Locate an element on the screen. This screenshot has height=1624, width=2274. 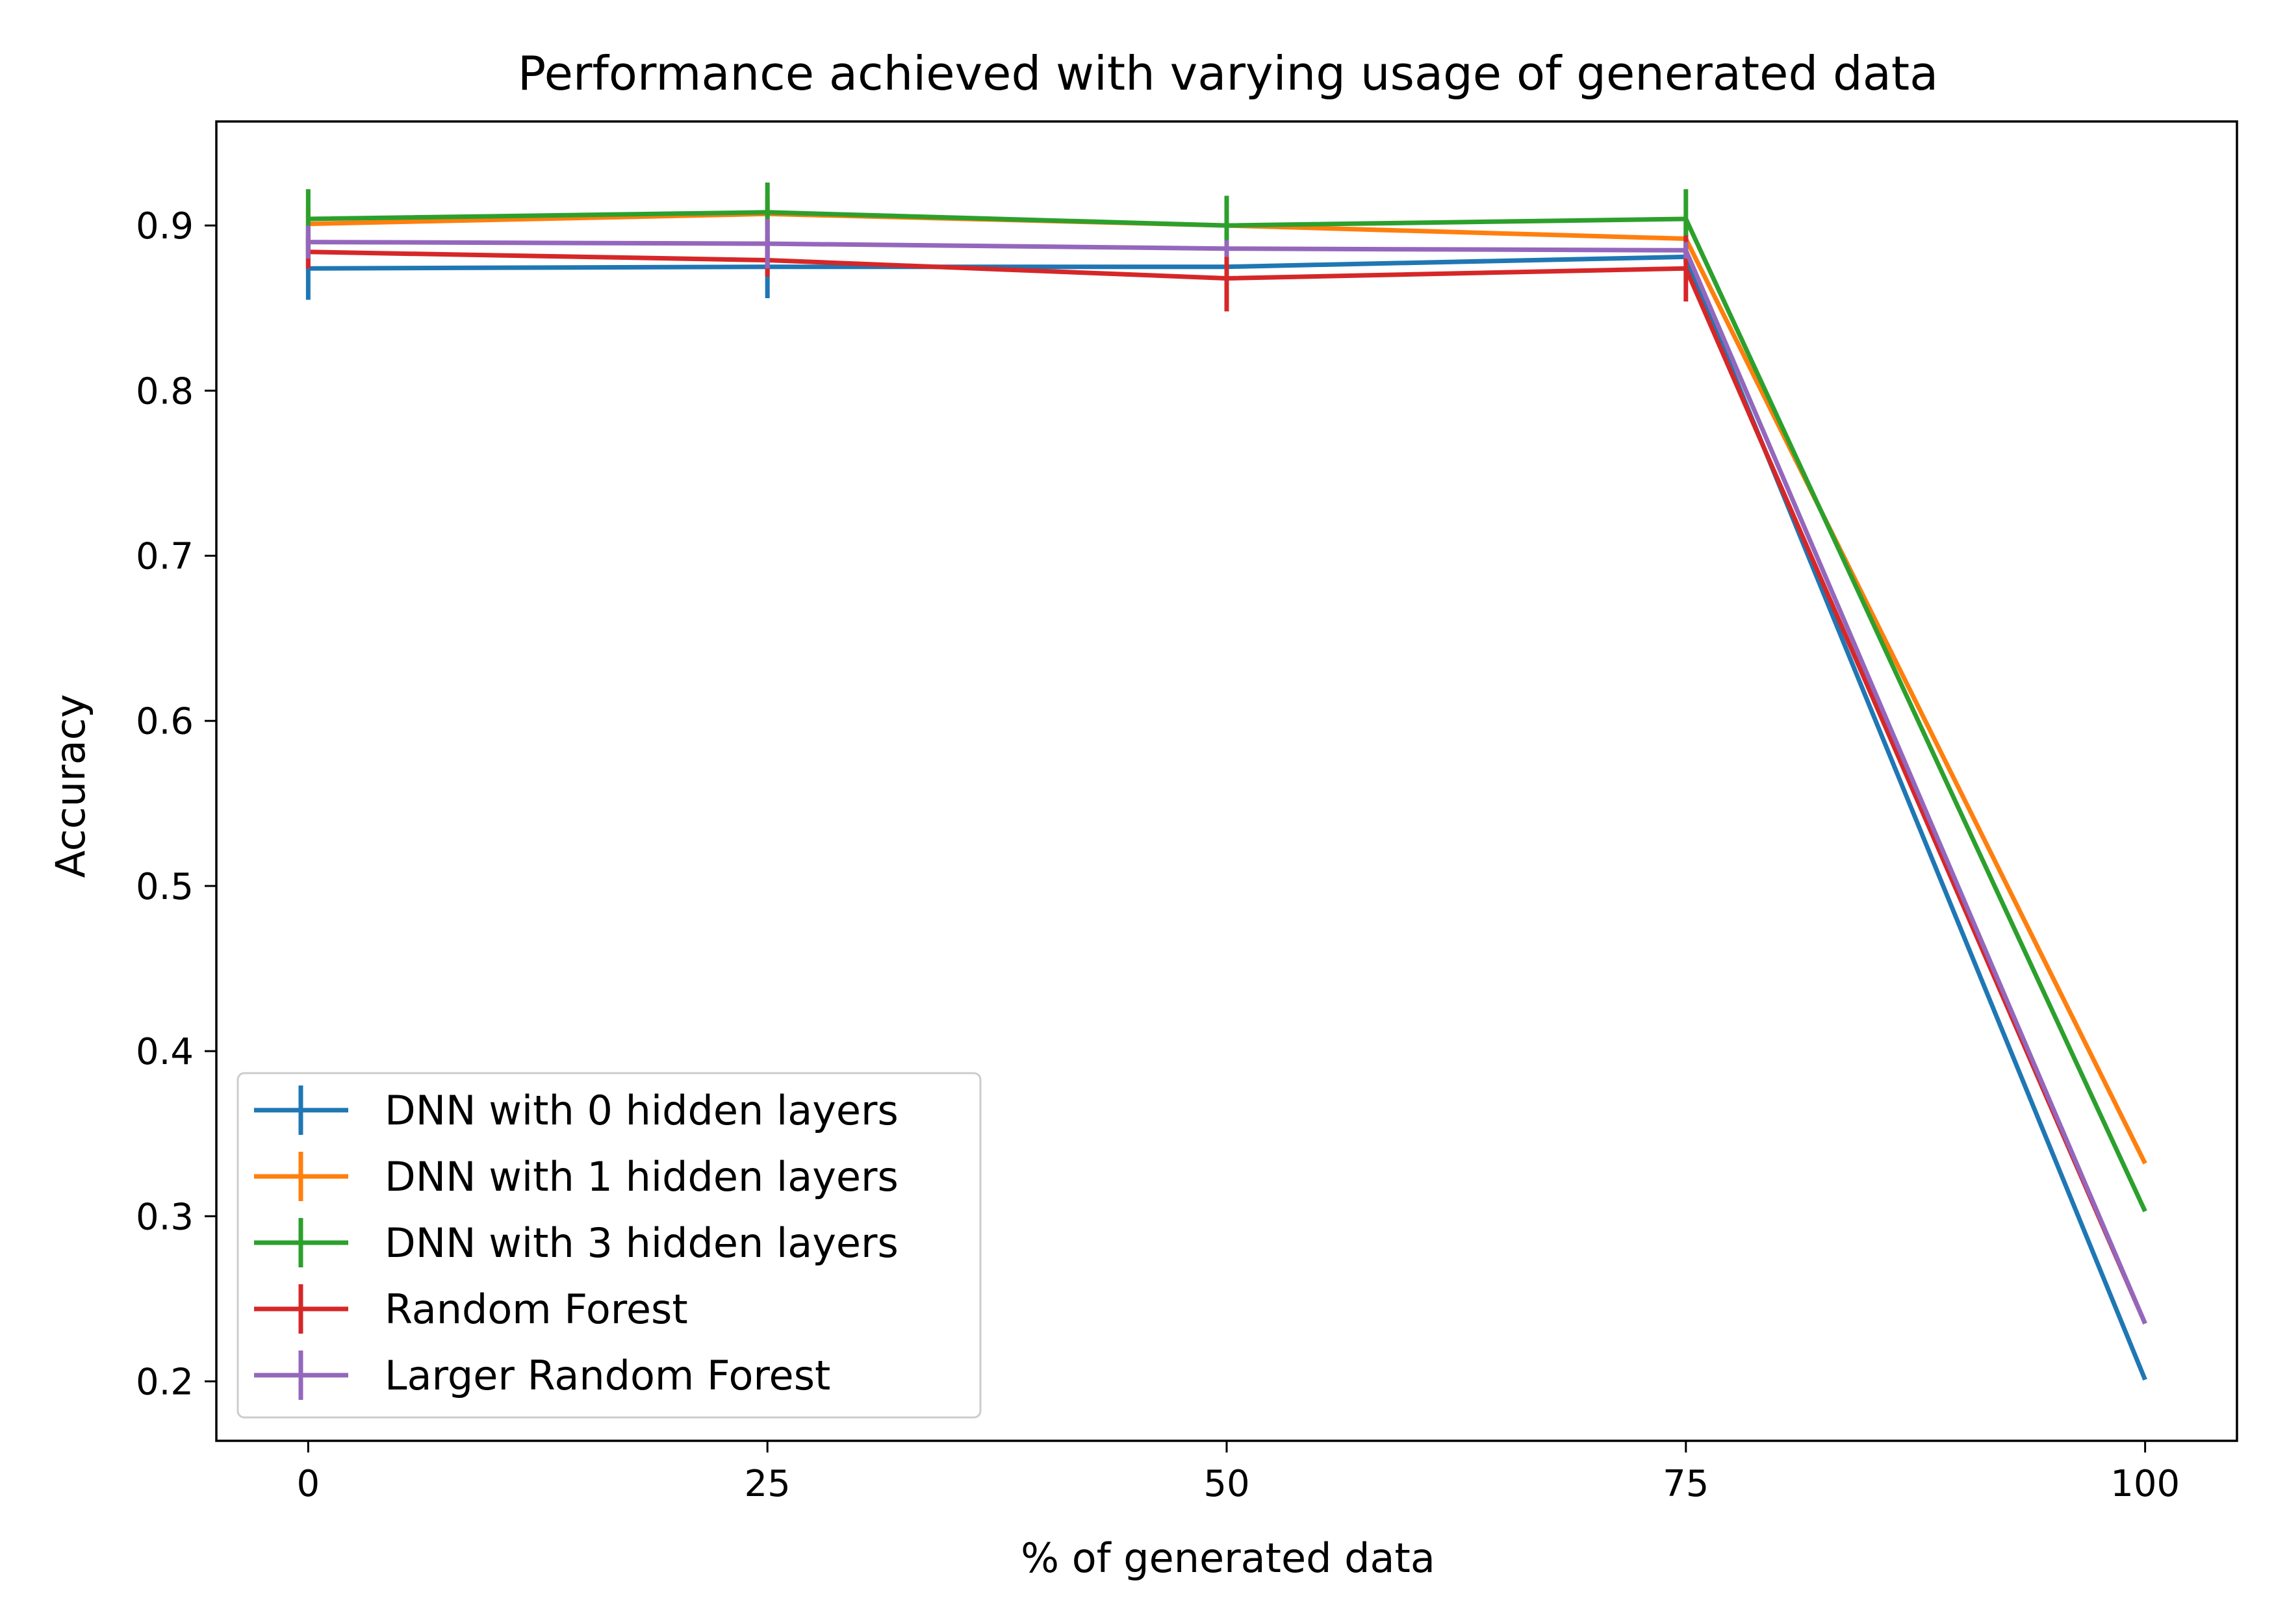
legend-item-3: Random Forest is located at coordinates (471, 1309).